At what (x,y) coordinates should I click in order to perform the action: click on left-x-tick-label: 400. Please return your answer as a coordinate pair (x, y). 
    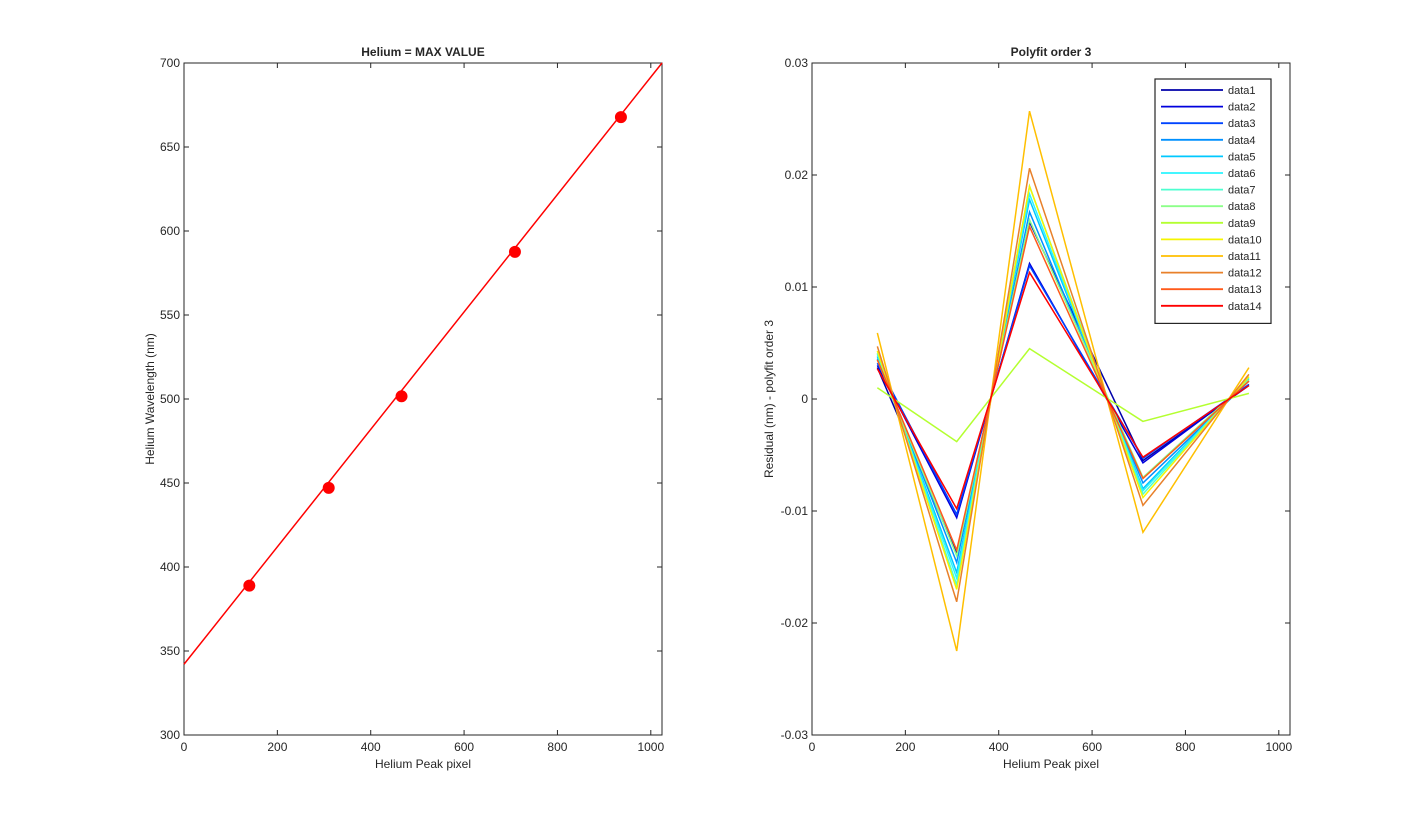
    Looking at the image, I should click on (371, 747).